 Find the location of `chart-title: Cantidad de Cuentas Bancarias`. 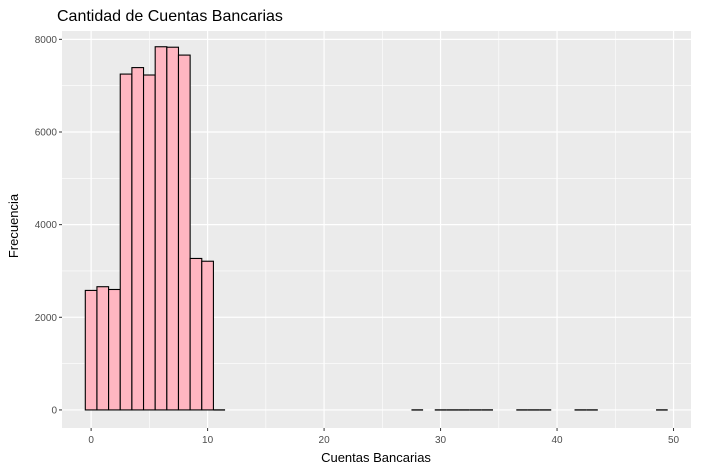

chart-title: Cantidad de Cuentas Bancarias is located at coordinates (170, 16).